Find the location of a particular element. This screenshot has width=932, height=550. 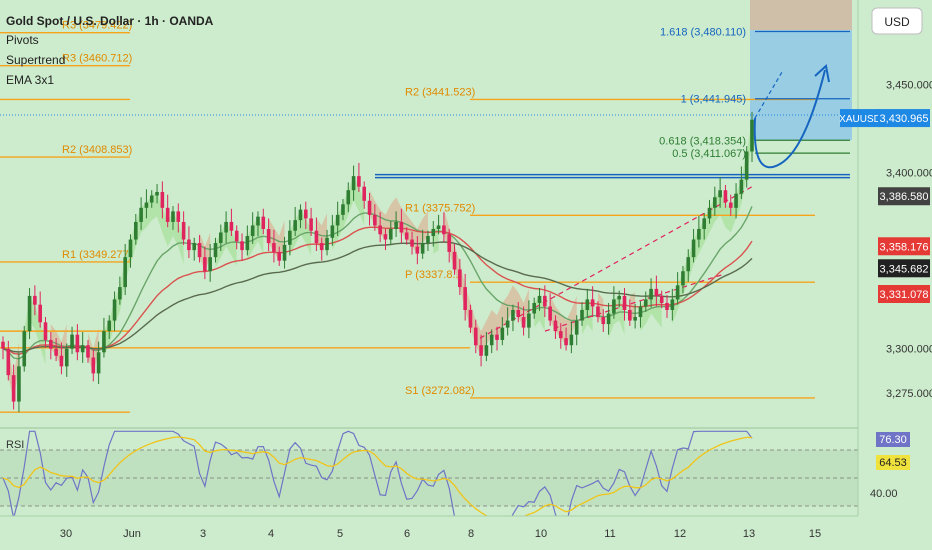

price-tag-text: 3,358.176 is located at coordinates (904, 247).